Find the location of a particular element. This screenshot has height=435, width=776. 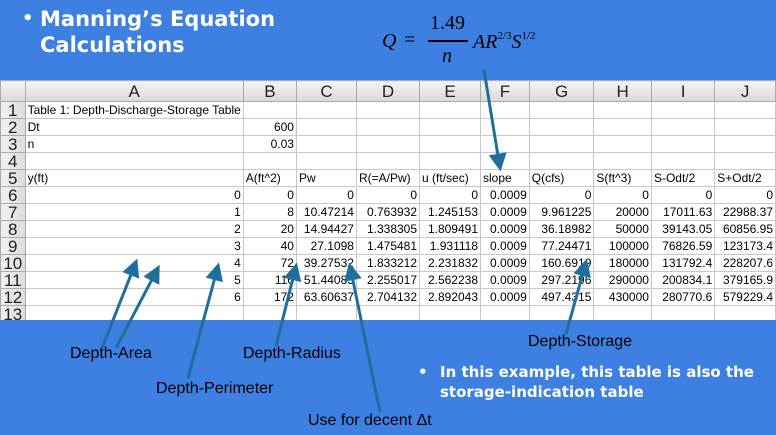

cell: u (ft/sec) is located at coordinates (450, 178).